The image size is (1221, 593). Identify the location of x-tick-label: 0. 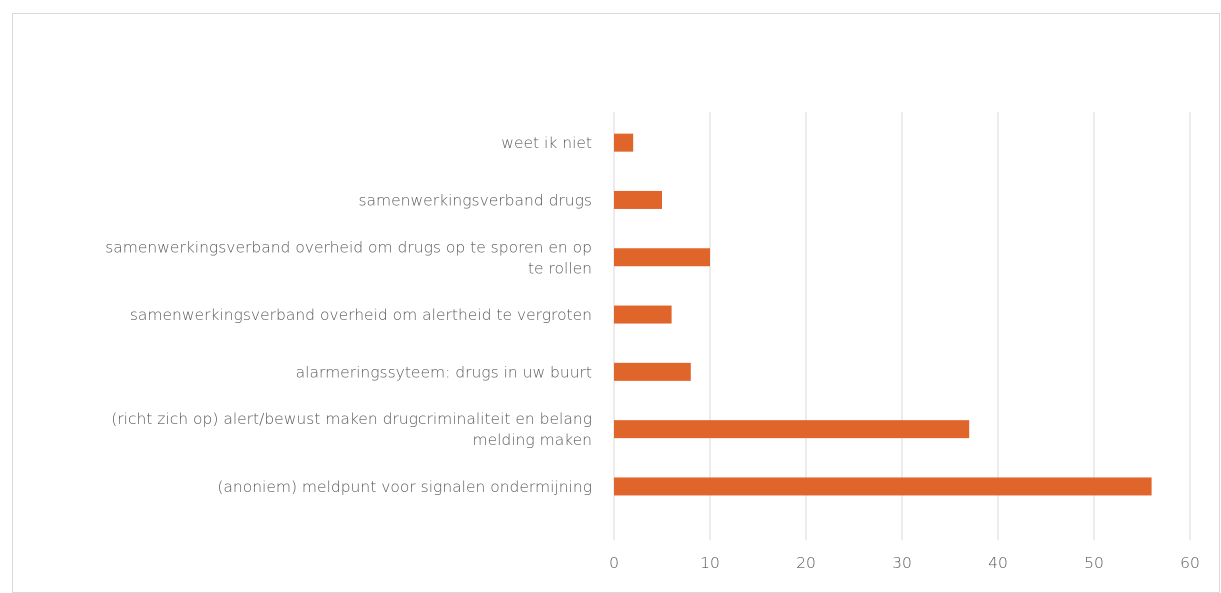
(614, 563).